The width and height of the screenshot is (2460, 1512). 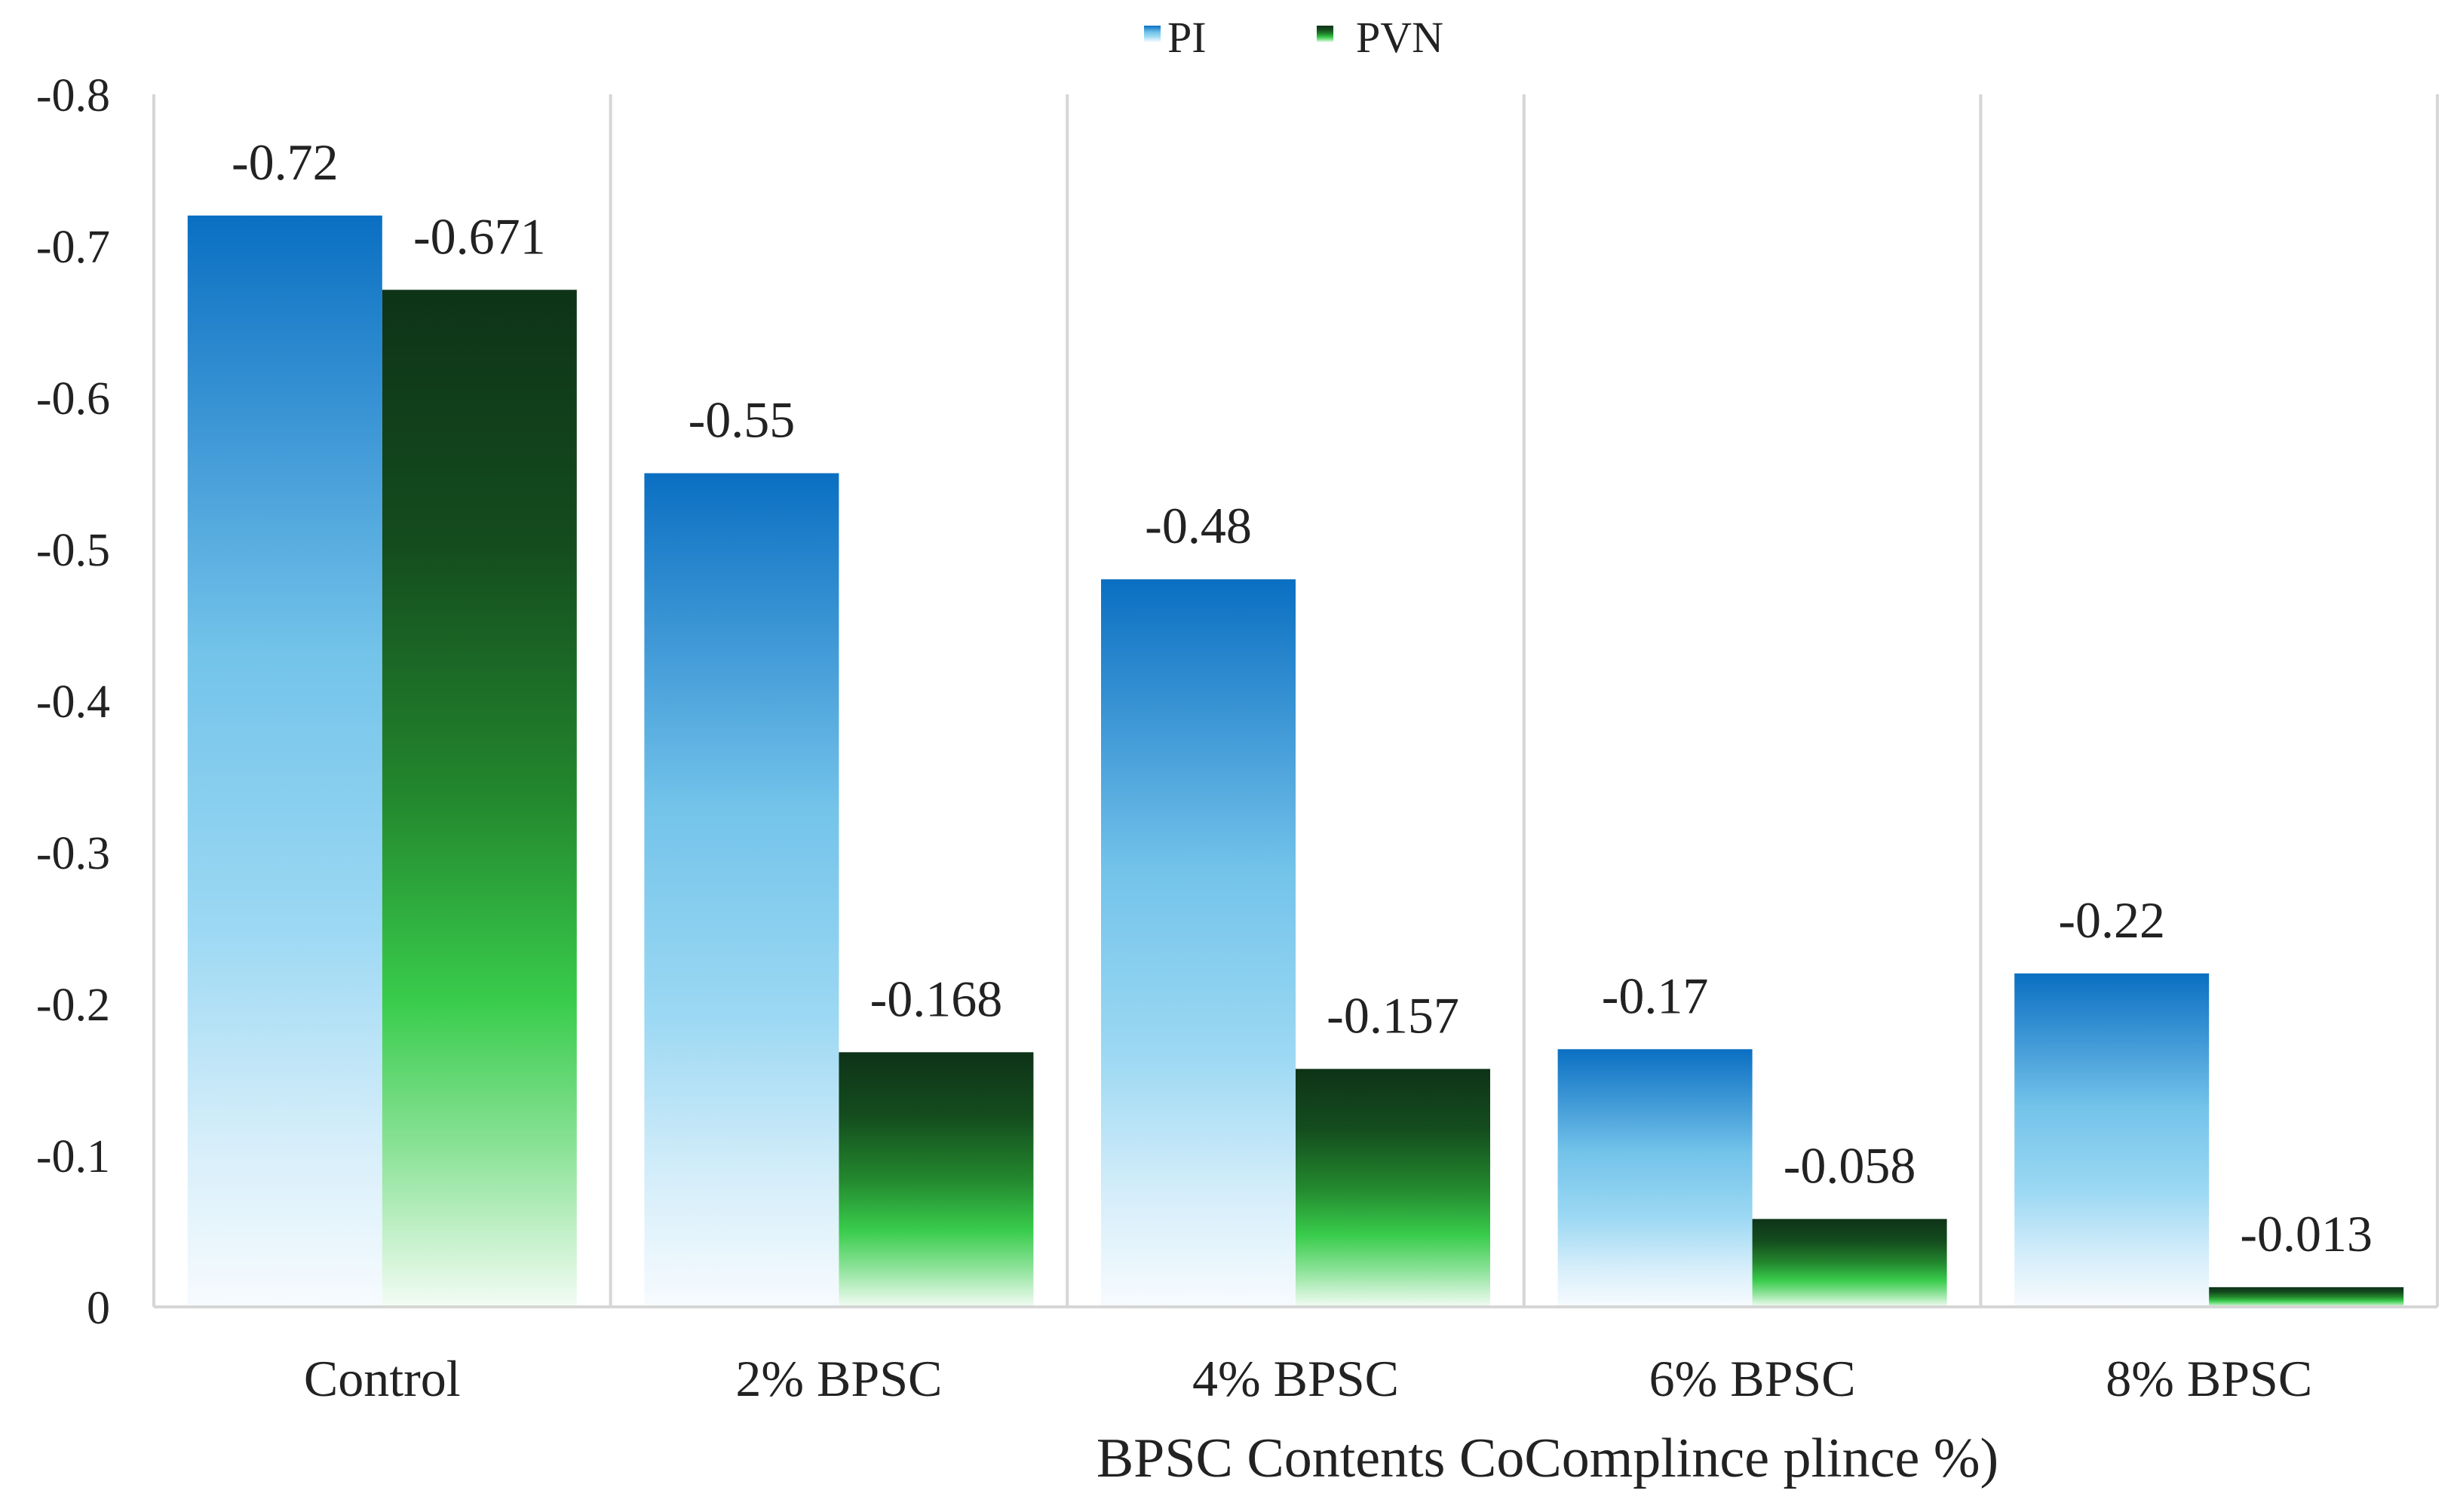 I want to click on x-tick-label-control: Control, so click(x=382, y=1378).